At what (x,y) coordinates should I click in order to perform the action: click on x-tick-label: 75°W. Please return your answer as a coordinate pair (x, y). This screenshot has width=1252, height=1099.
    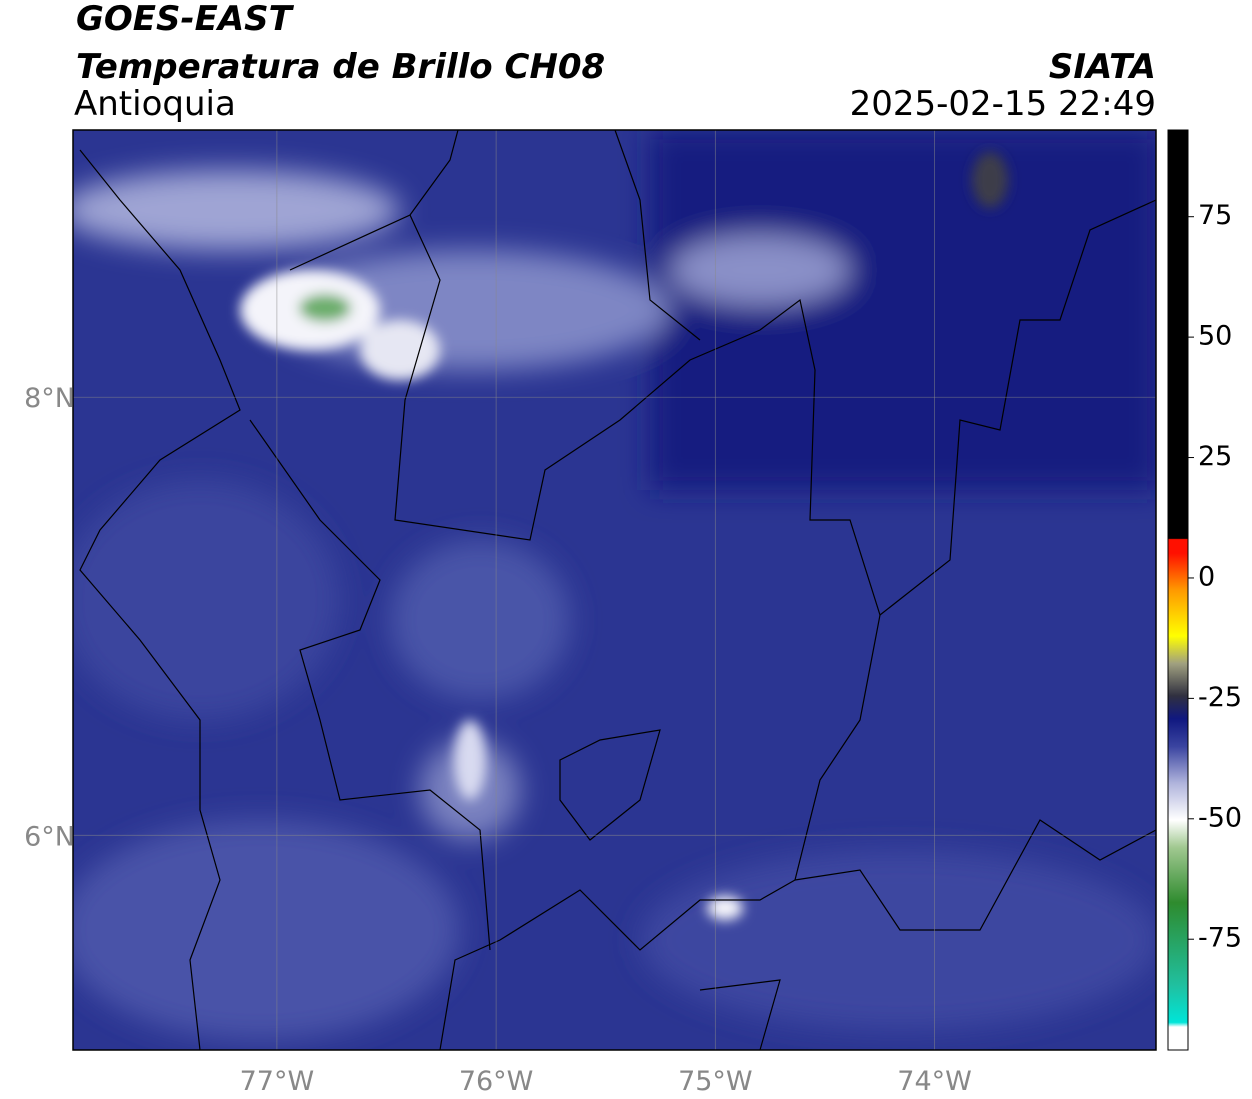
    Looking at the image, I should click on (715, 1081).